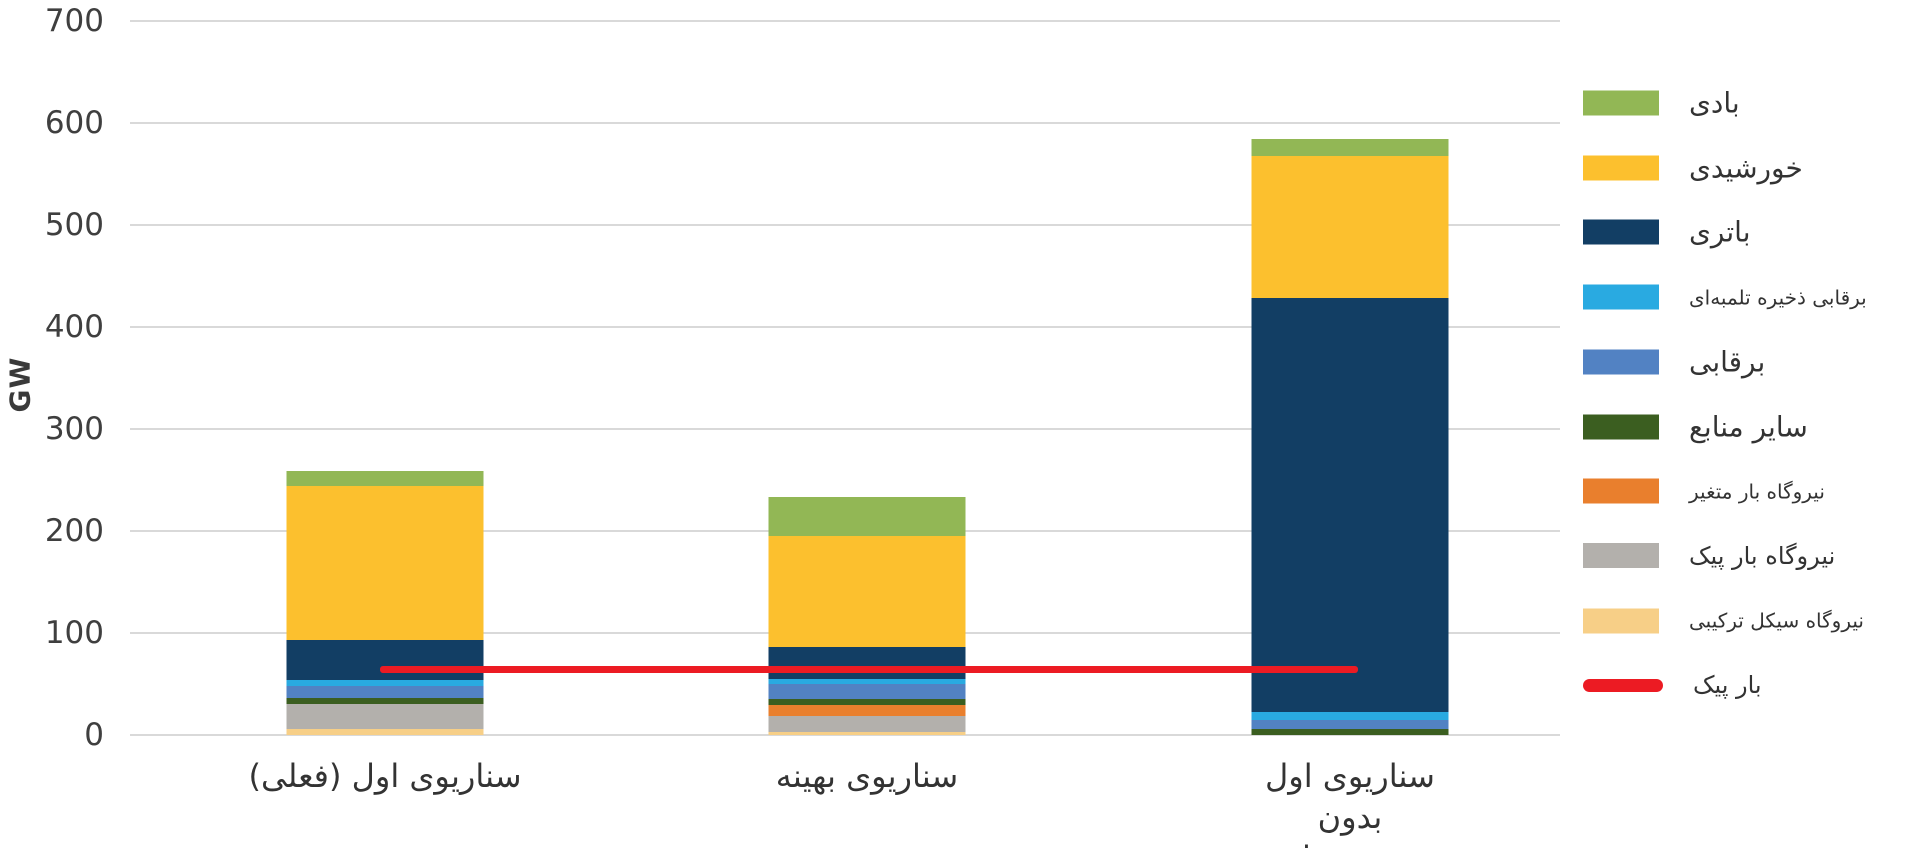  What do you see at coordinates (94, 735) in the screenshot?
I see `y-tick-label: 0` at bounding box center [94, 735].